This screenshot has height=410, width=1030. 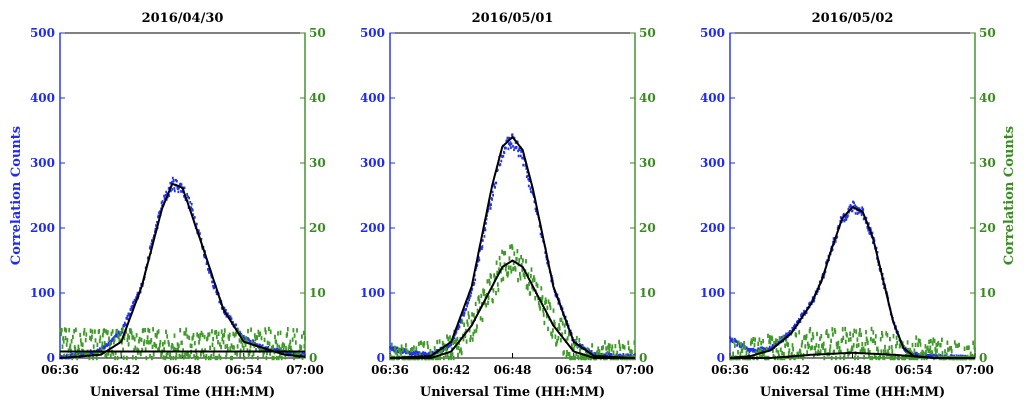 I want to click on right-tick-label: 50, so click(x=647, y=33).